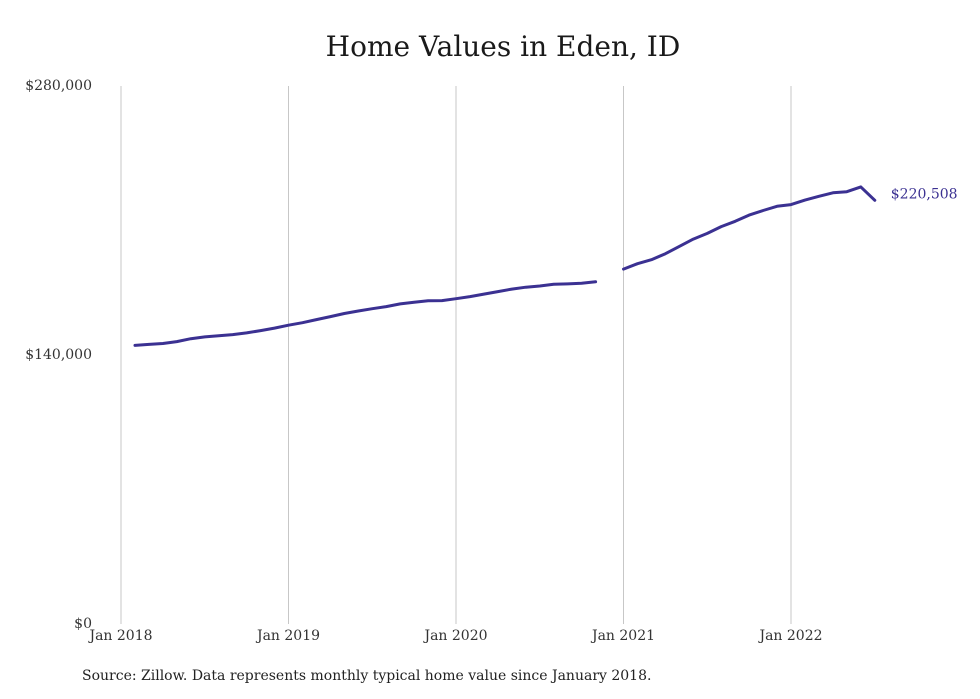  I want to click on y-tick-label: $0, so click(83, 624).